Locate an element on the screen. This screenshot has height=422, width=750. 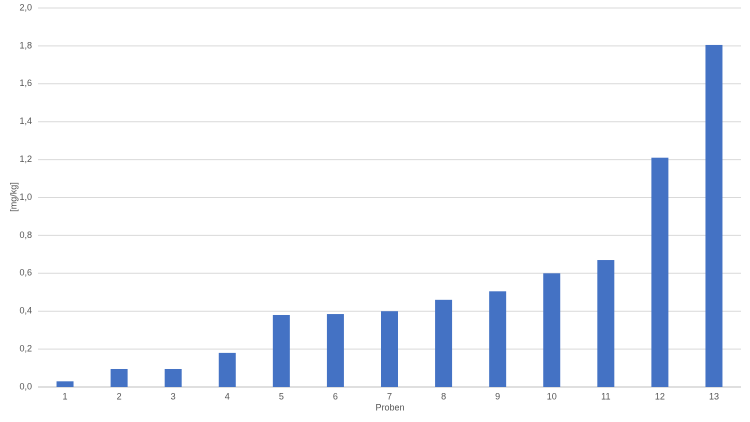
x-tick-label: 2 is located at coordinates (119, 396).